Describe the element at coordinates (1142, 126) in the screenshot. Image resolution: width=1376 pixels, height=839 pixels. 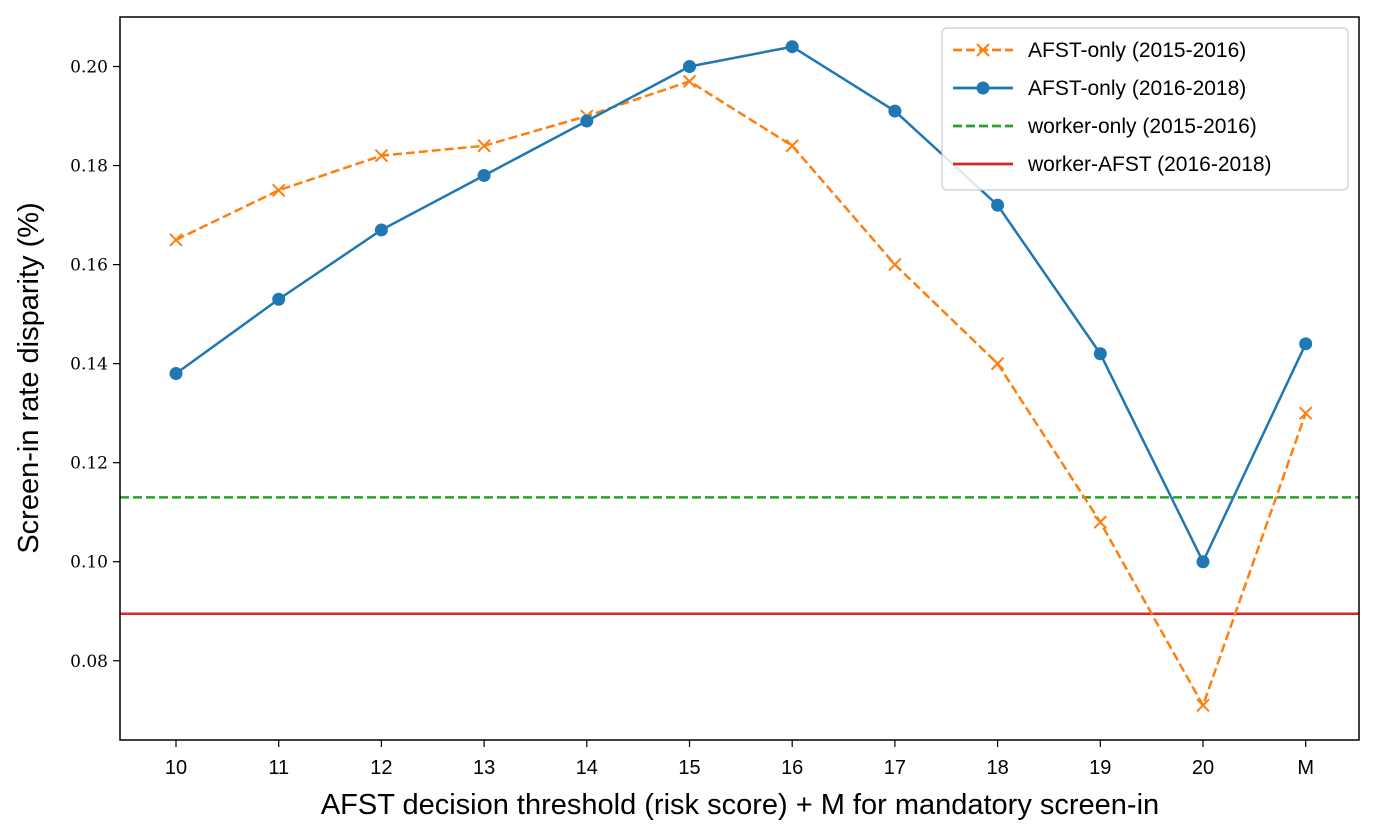
I see `legend-label-2: worker-only (2015-2016)` at that location.